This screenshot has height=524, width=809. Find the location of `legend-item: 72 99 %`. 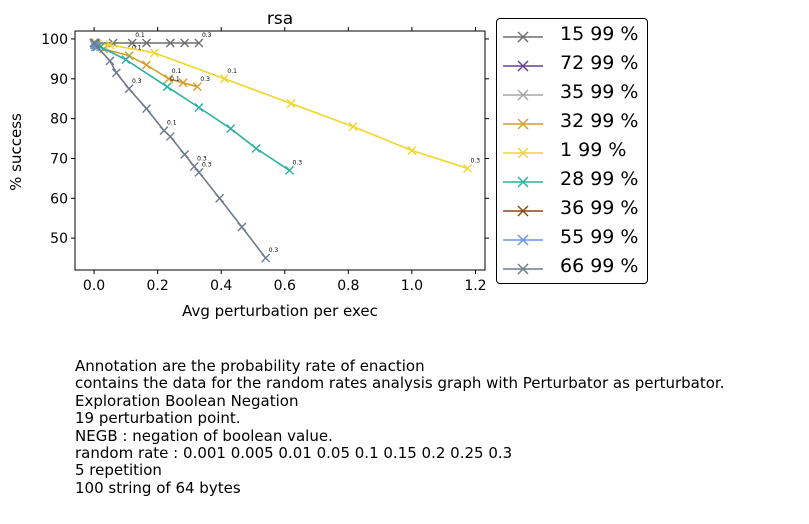

legend-item: 72 99 % is located at coordinates (572, 64).